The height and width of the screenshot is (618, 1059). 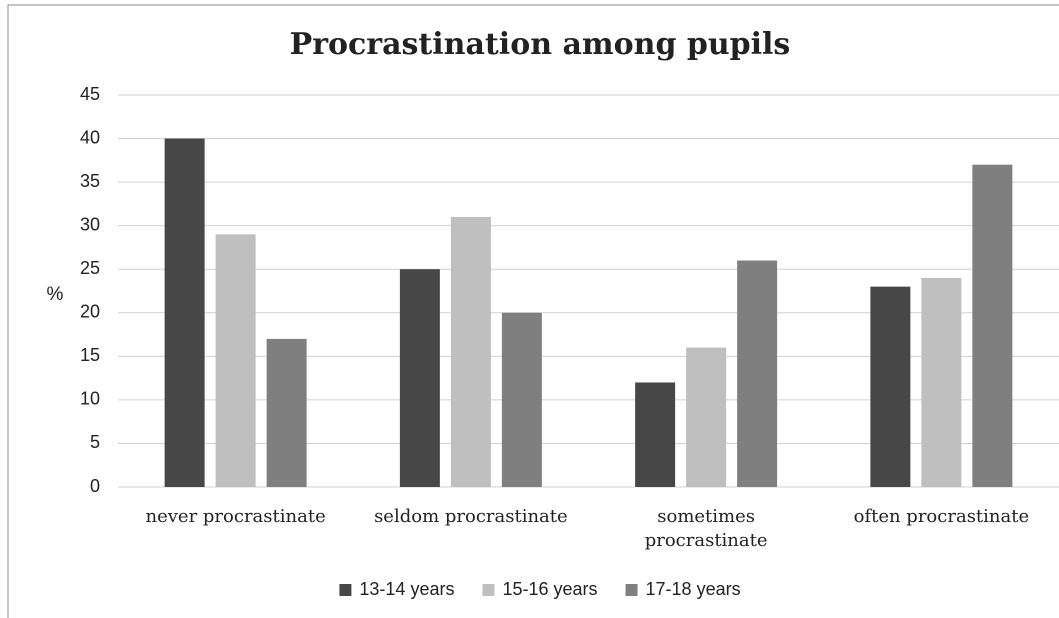 I want to click on y-tick-label: 20, so click(x=90, y=312).